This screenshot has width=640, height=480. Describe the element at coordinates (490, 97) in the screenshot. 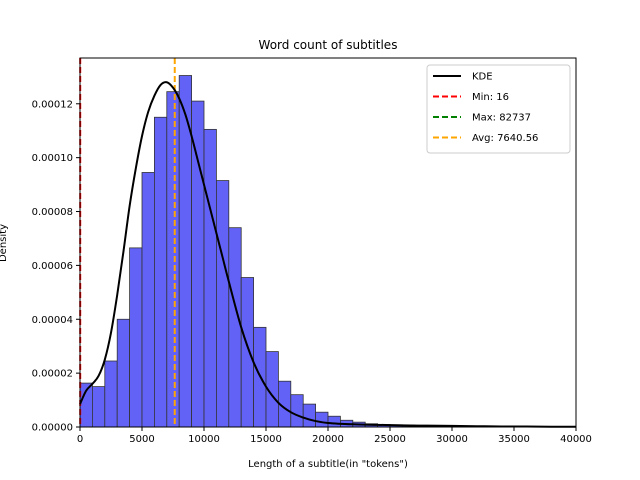

I see `legend-label: Min: 16` at that location.